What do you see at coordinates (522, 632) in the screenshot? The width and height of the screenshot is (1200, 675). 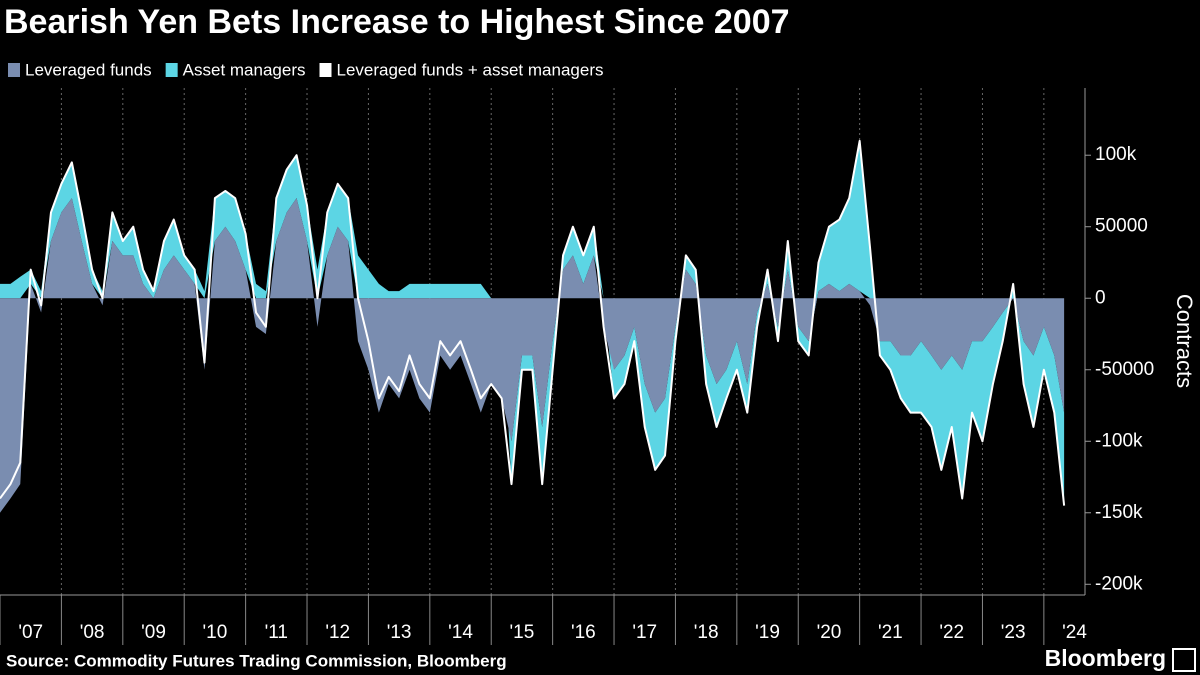 I see `x-tick-label: '15` at bounding box center [522, 632].